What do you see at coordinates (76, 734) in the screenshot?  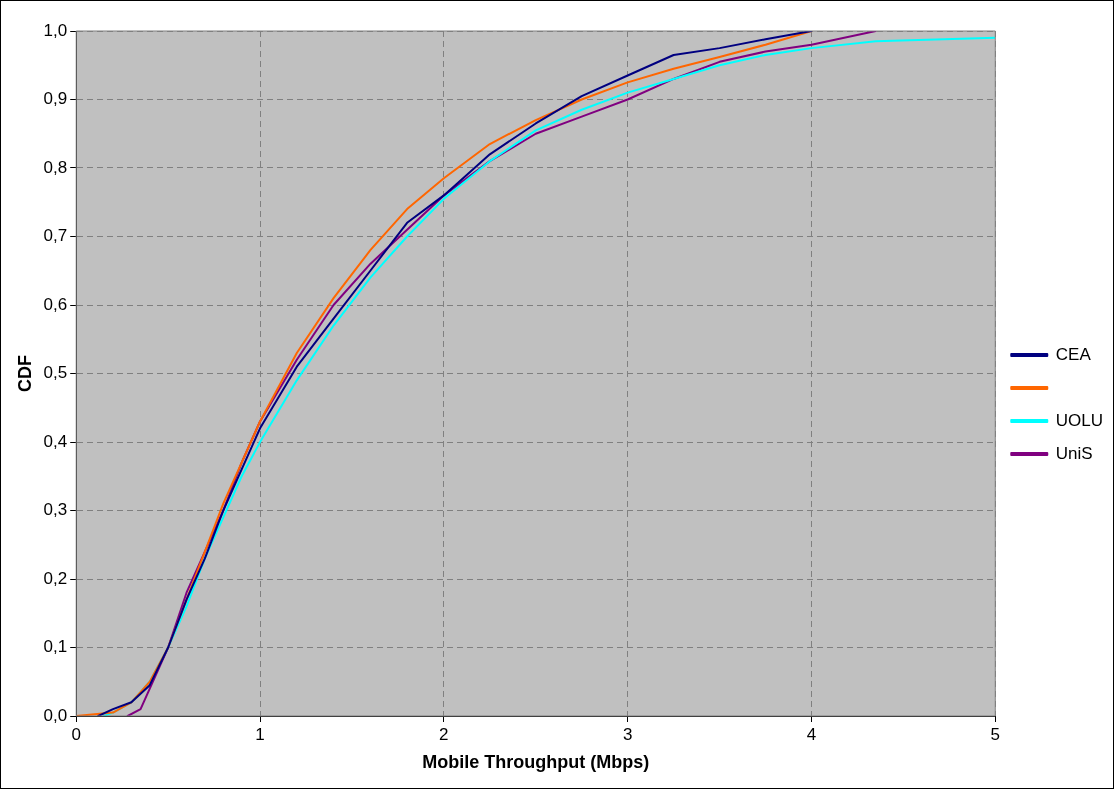 I see `x-tick-label: 0` at bounding box center [76, 734].